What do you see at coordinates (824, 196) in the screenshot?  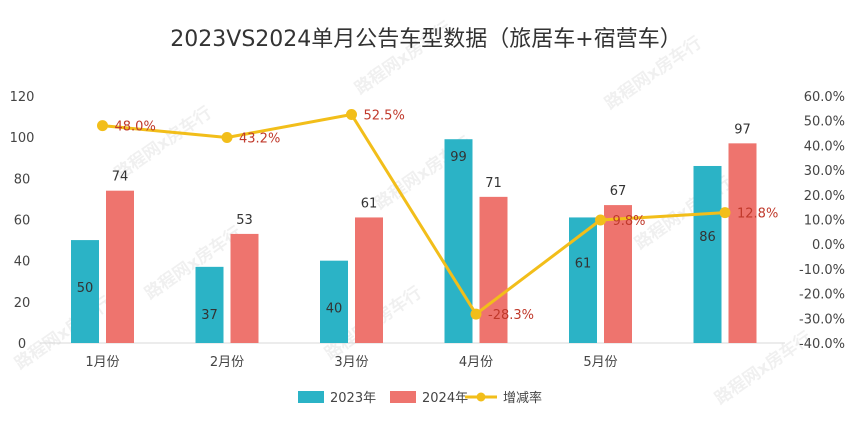 I see `y-right-tick-label: 20.0%` at bounding box center [824, 196].